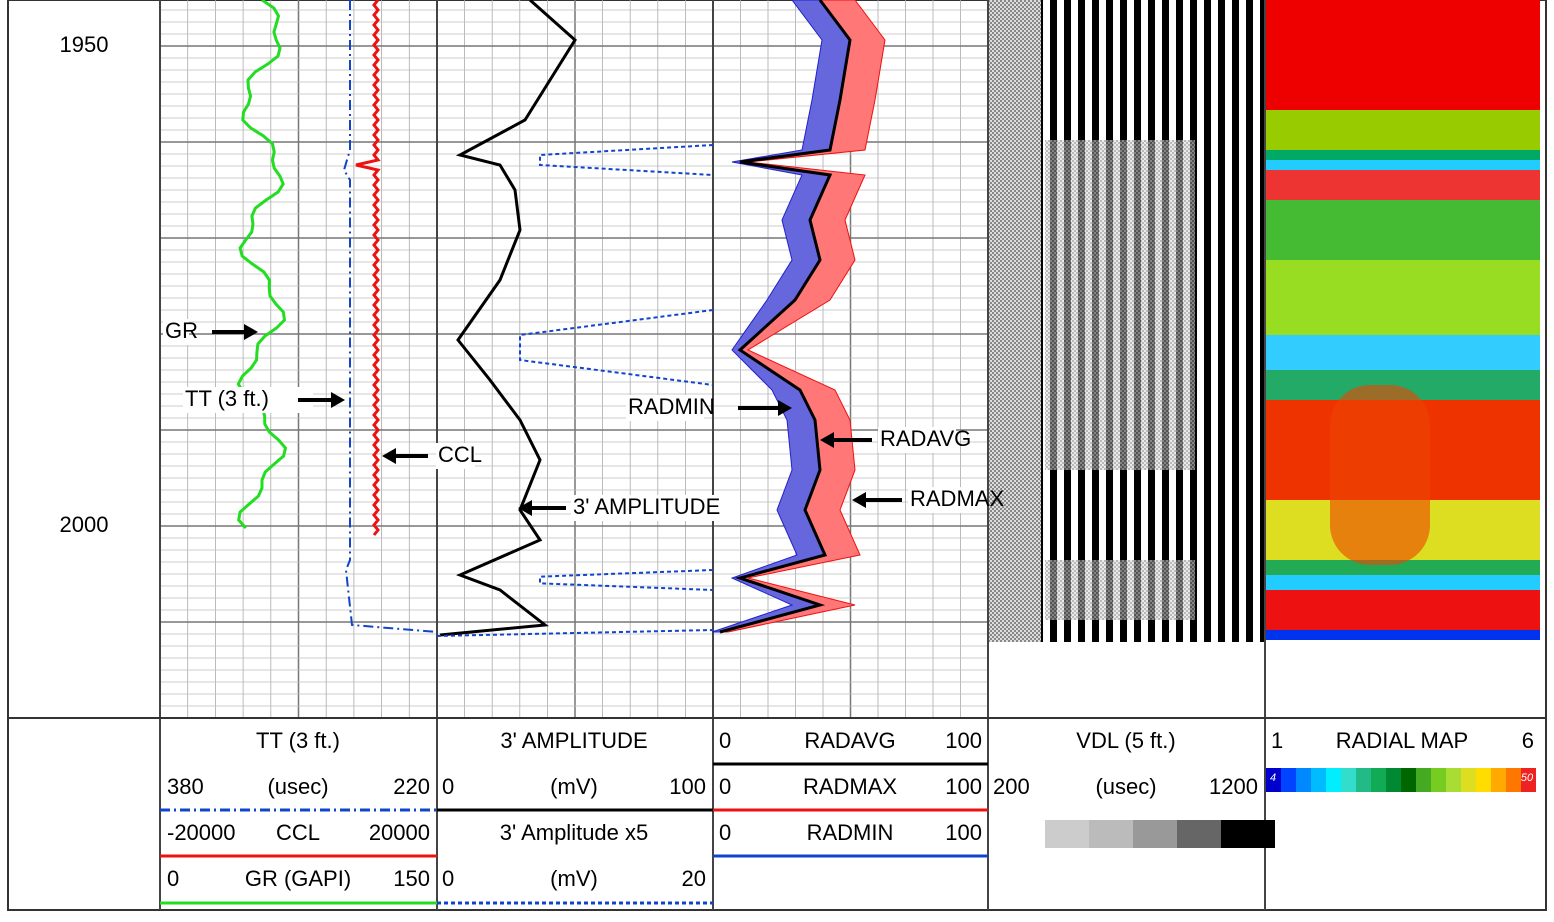 The image size is (1554, 922). I want to click on header-text: 20, so click(694, 878).